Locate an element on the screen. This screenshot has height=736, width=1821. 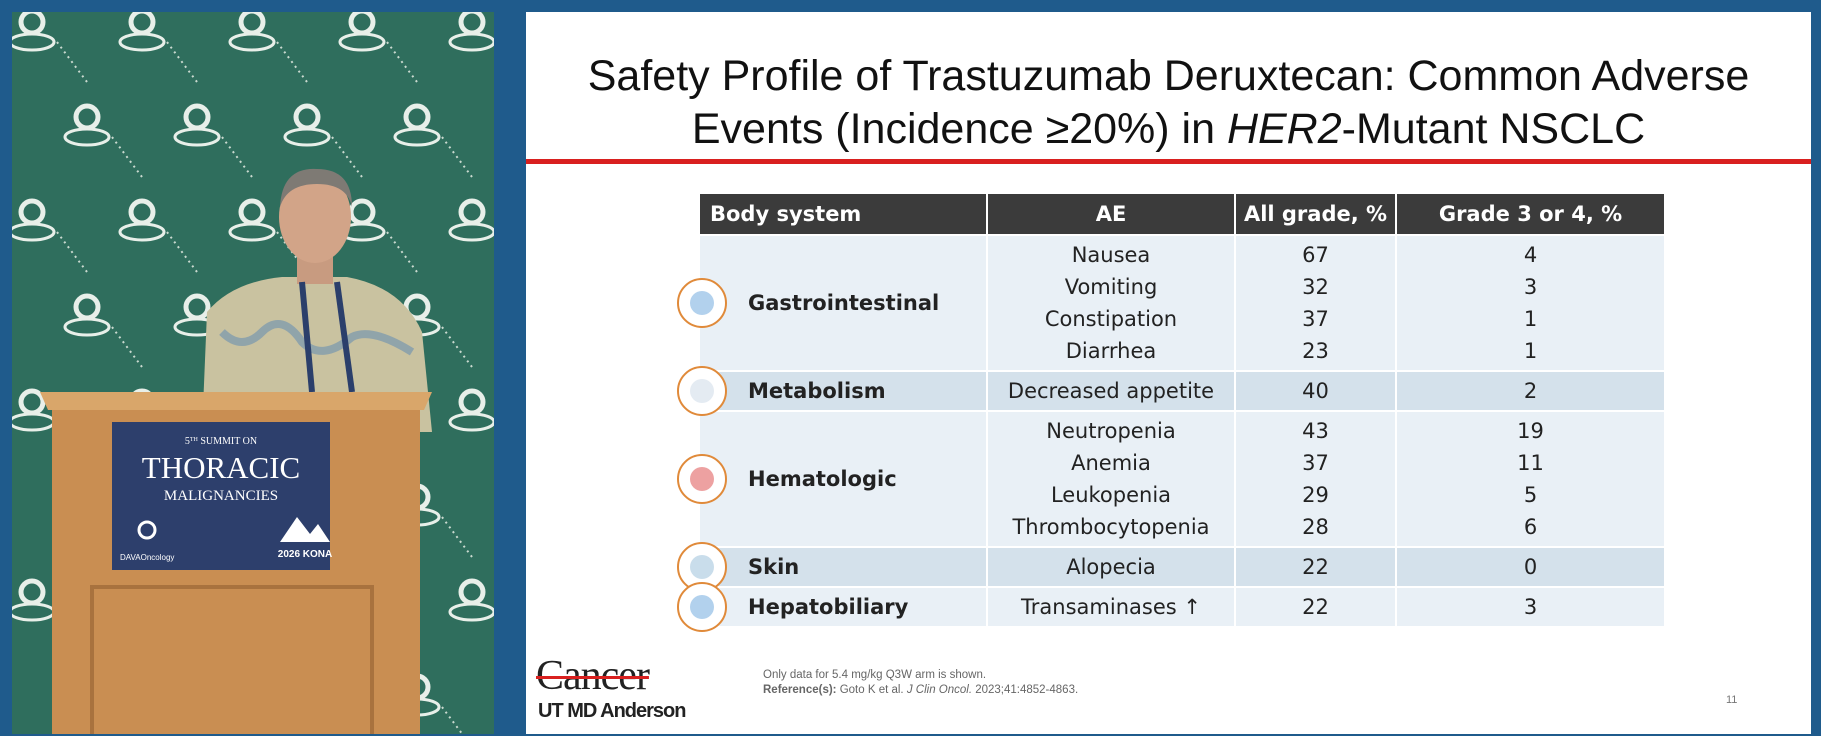
ae-cell: Transaminases ↑ is located at coordinates (1111, 607).